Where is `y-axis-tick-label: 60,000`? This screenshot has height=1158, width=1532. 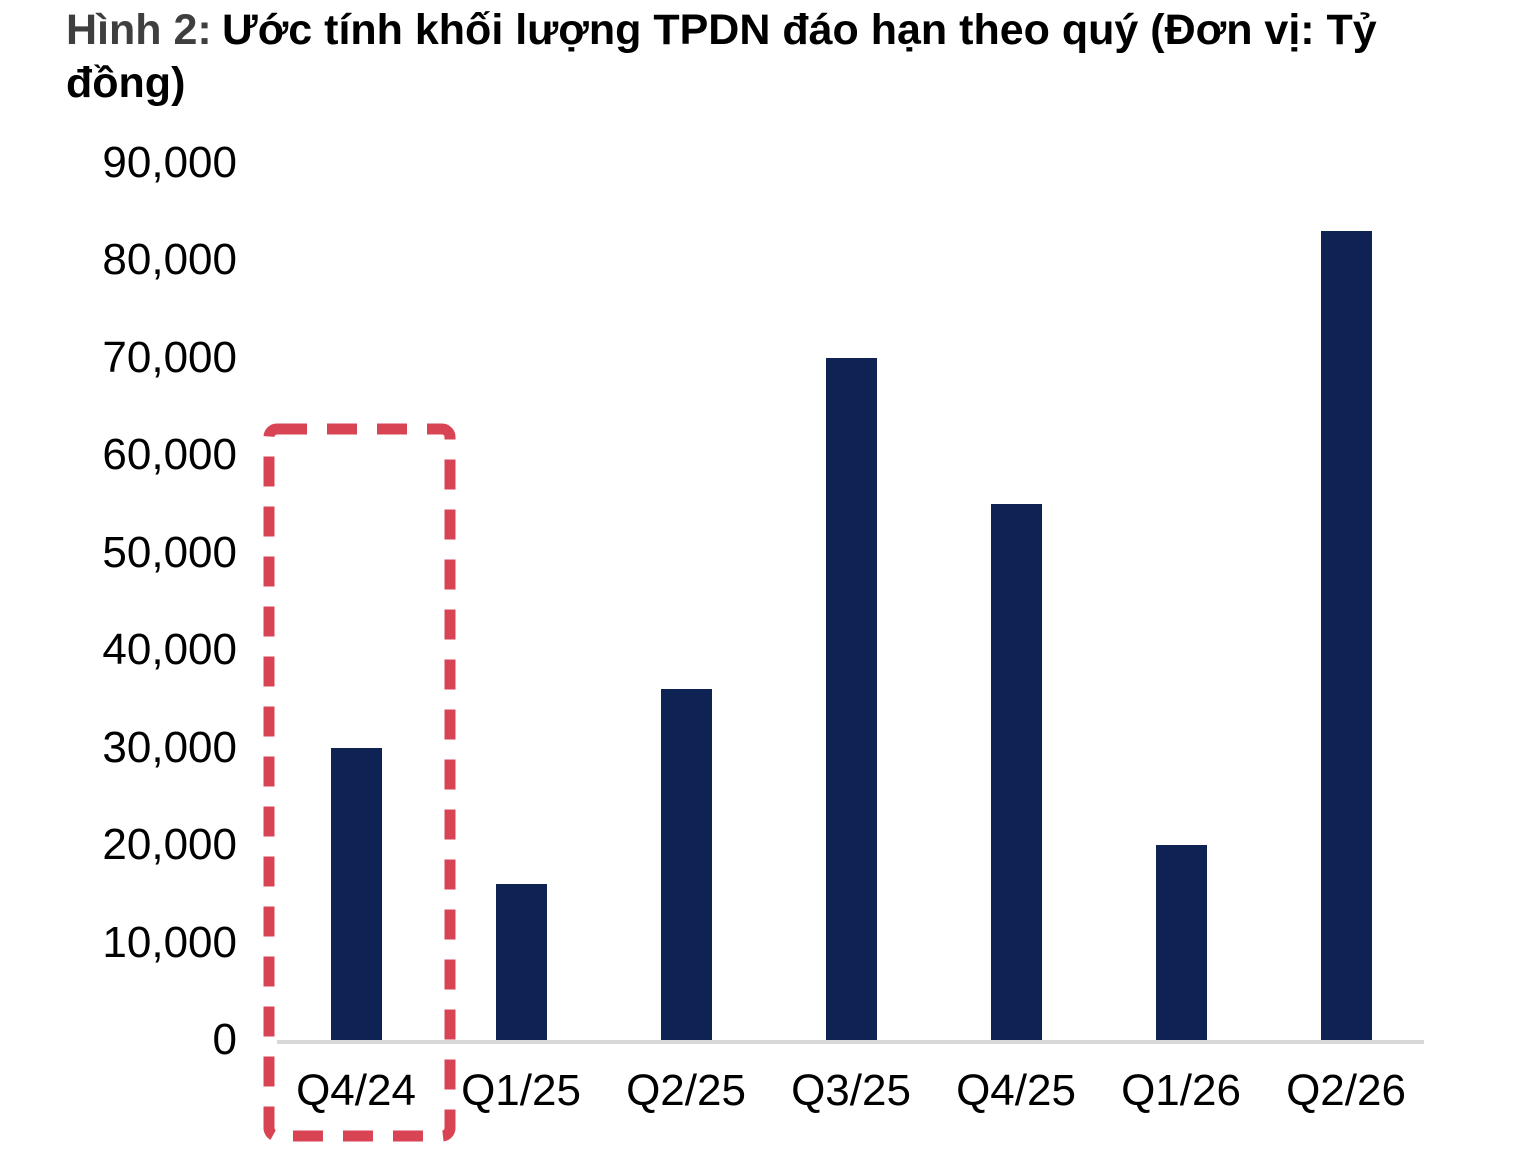
y-axis-tick-label: 60,000 is located at coordinates (169, 455).